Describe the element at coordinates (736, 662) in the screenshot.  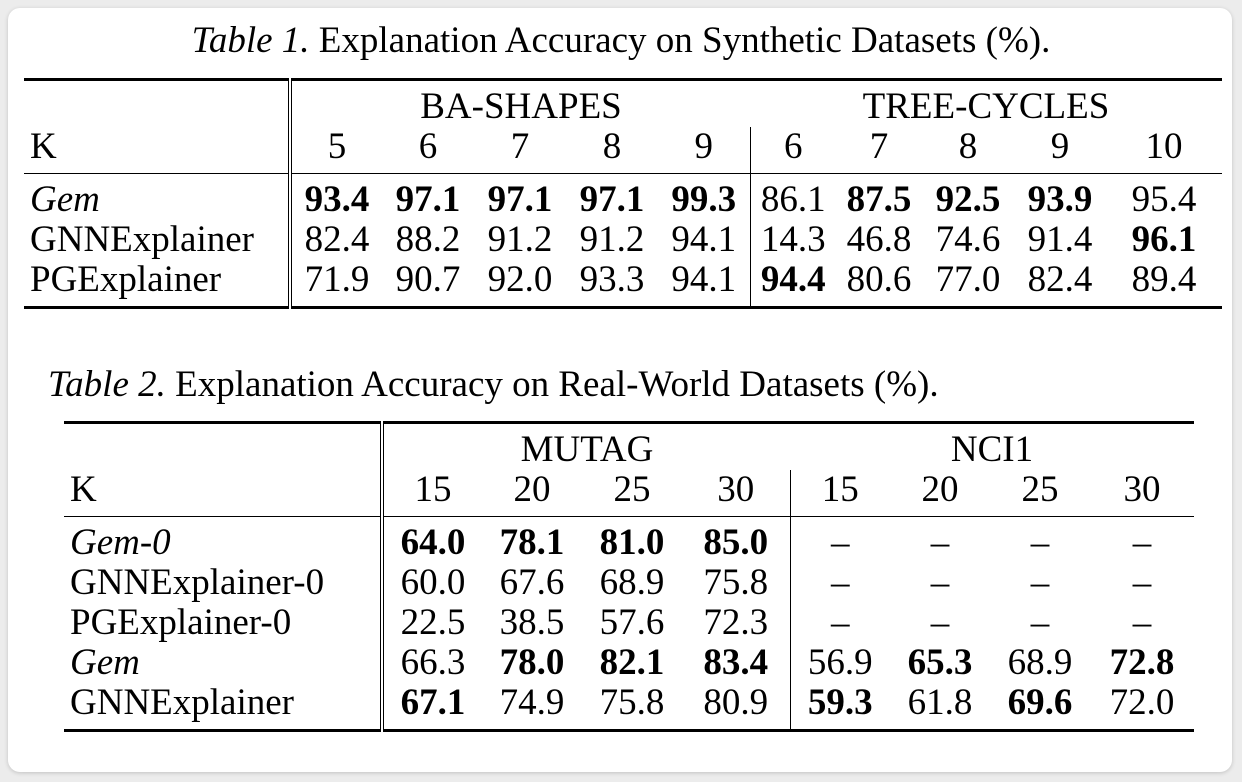
I see `t2-value-cell: 83.4` at that location.